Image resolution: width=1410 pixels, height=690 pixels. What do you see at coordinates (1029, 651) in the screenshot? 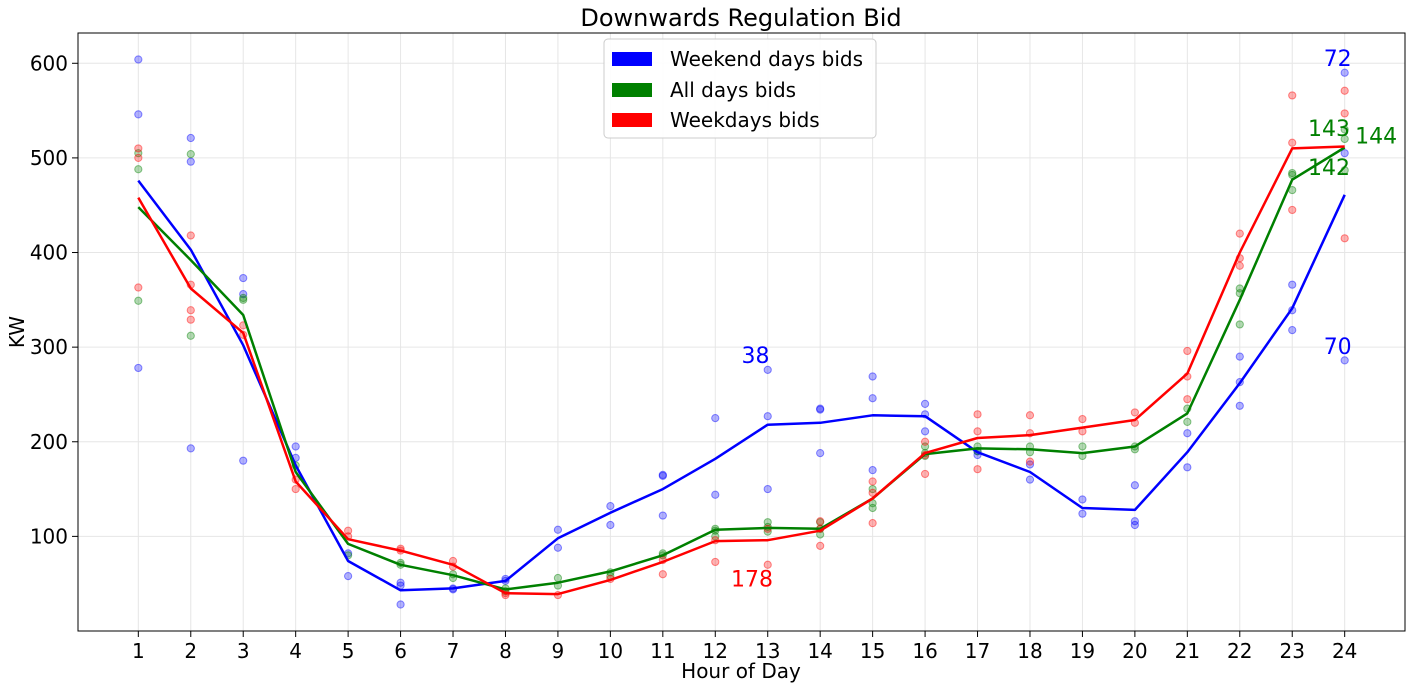
I see `x-tick-label: 18` at bounding box center [1029, 651].